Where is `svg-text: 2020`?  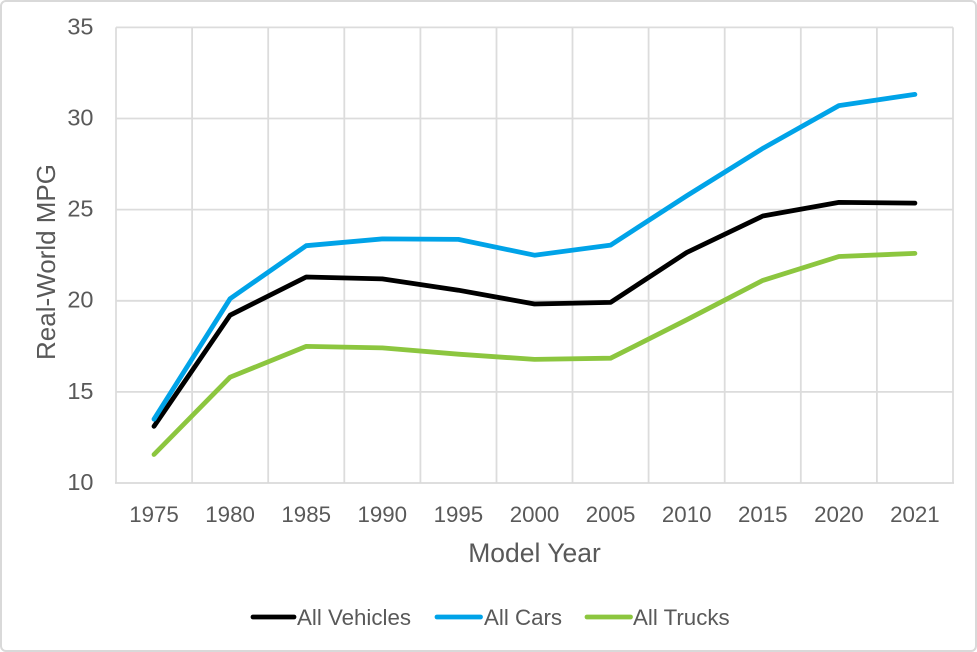
svg-text: 2020 is located at coordinates (839, 514).